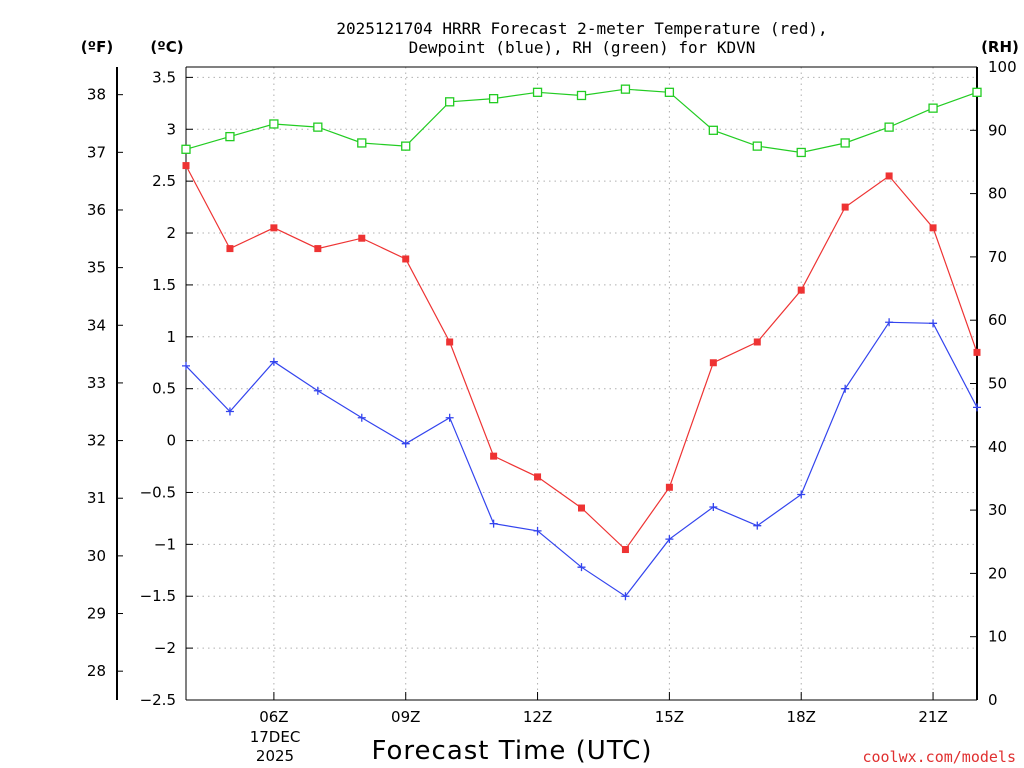  I want to click on credit-label: coolwx.com/models, so click(939, 757).